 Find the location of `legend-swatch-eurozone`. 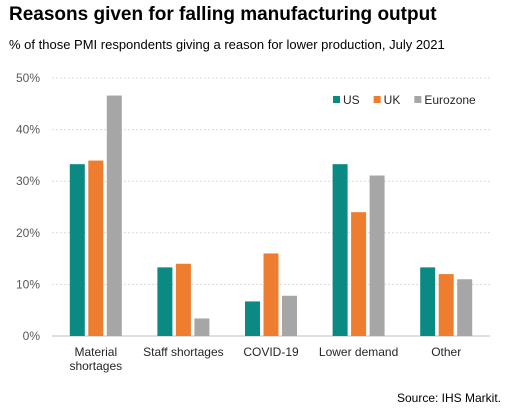

legend-swatch-eurozone is located at coordinates (418, 99).